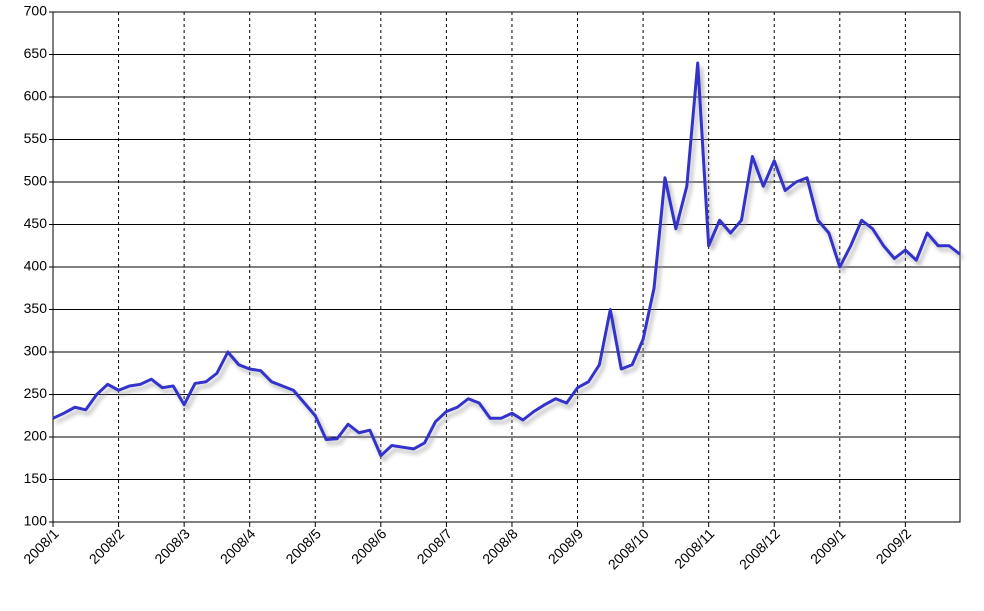 The height and width of the screenshot is (611, 984). What do you see at coordinates (36, 181) in the screenshot?
I see `y-tick-label: 500` at bounding box center [36, 181].